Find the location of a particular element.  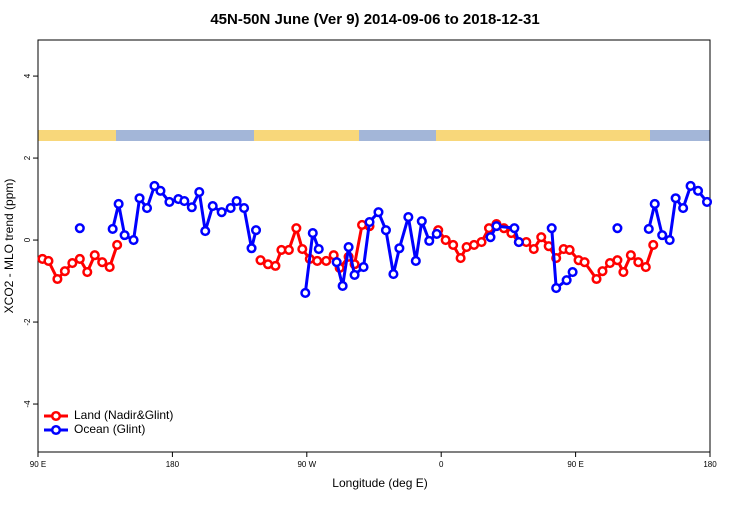

x-tick-label: 0 is located at coordinates (441, 464).